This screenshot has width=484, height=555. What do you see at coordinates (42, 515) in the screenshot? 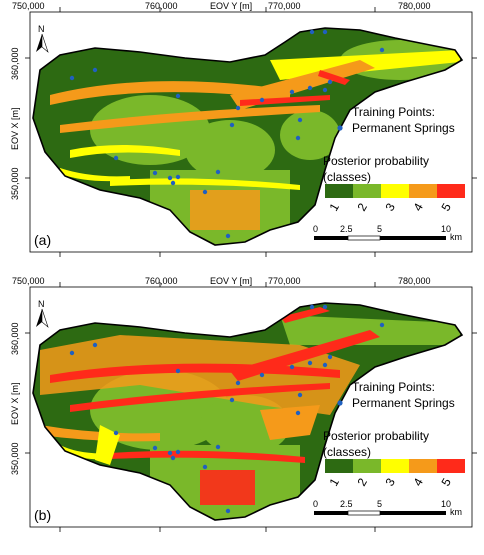
I see `panel-label: (b)` at bounding box center [42, 515].